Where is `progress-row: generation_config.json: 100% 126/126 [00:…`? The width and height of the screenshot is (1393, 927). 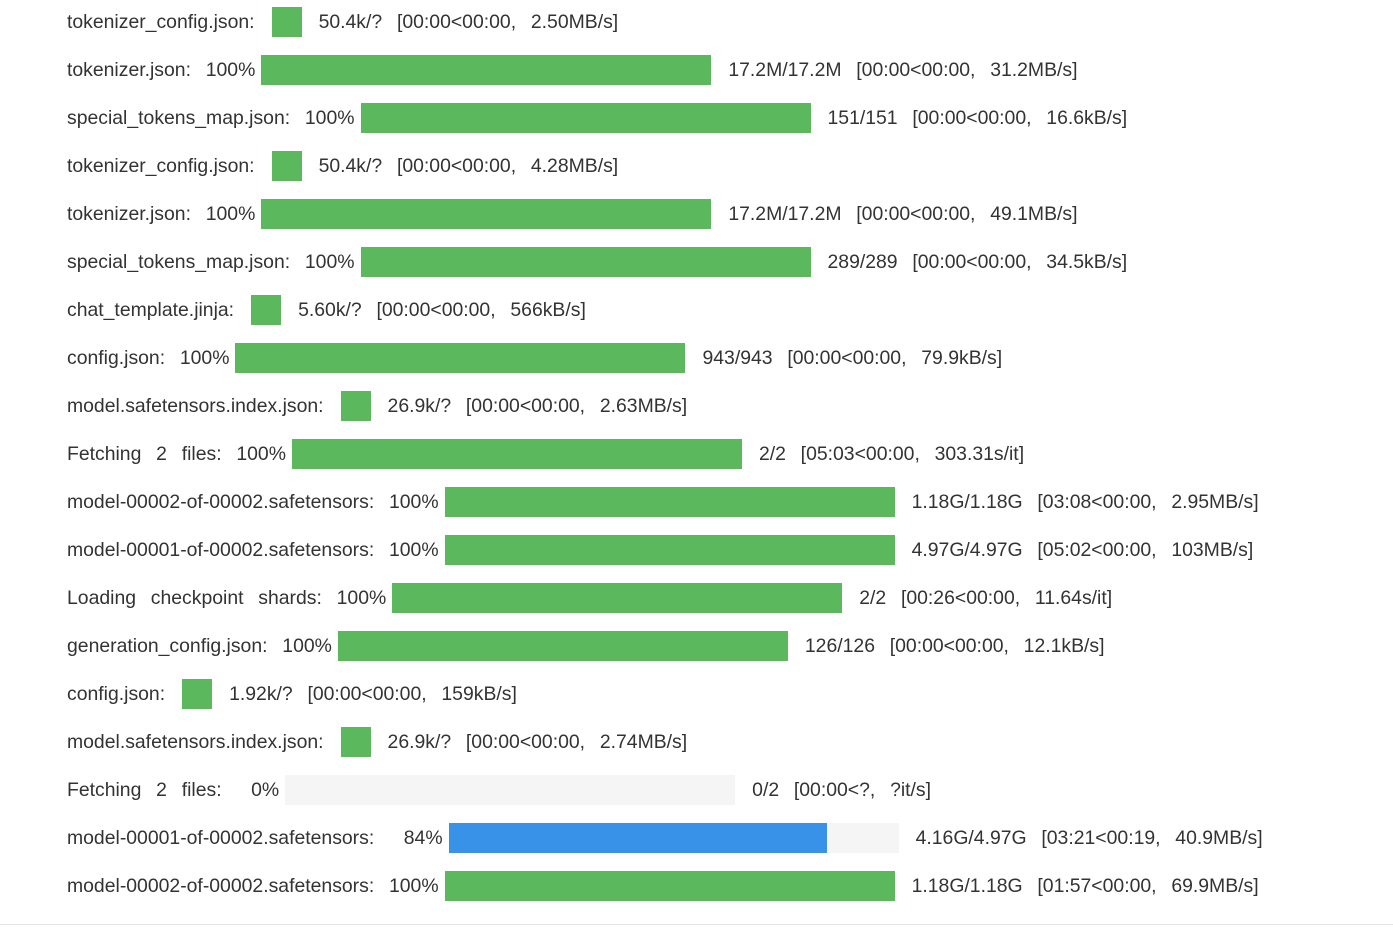 progress-row: generation_config.json: 100% 126/126 [00:… is located at coordinates (586, 646).